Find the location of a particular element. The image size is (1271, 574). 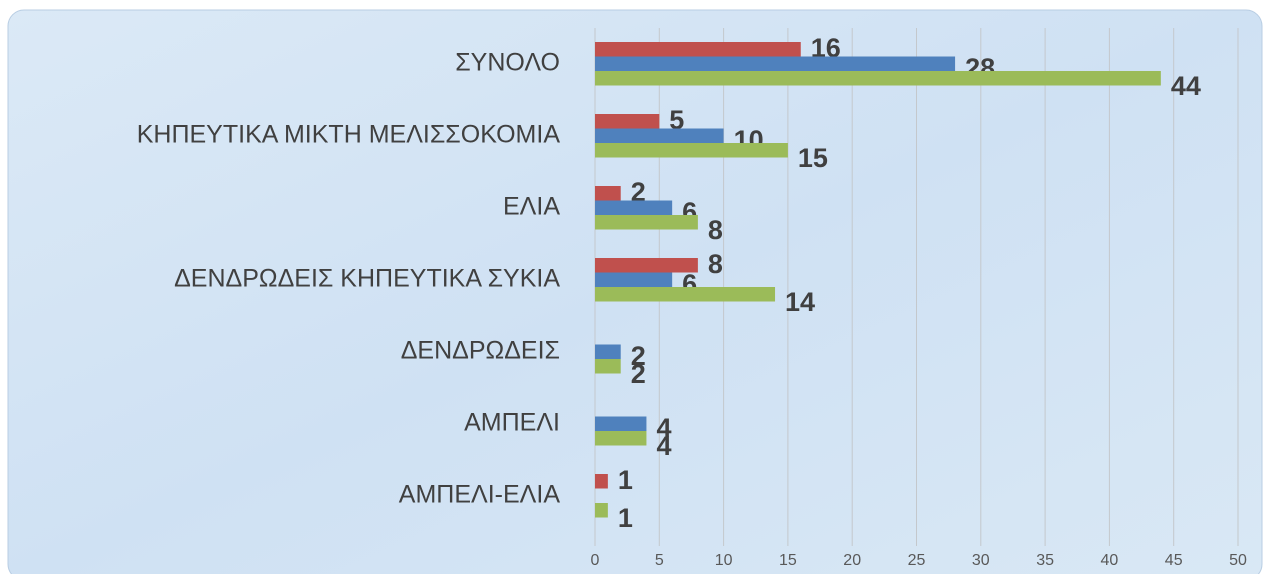

category-label: ΔΕΝΔΡΩΔΕΙΣ ΚΗΠΕΥΤΙΚΑ ΣΥΚΙΑ is located at coordinates (367, 279).